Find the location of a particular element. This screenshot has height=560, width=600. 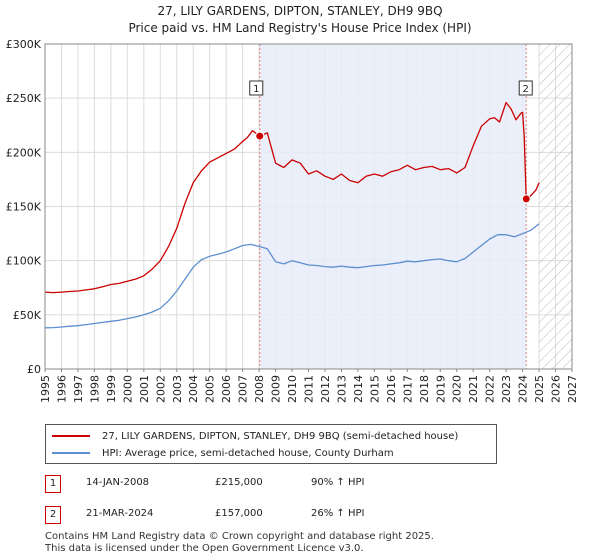

x-tick-label: 2004 is located at coordinates (193, 389).